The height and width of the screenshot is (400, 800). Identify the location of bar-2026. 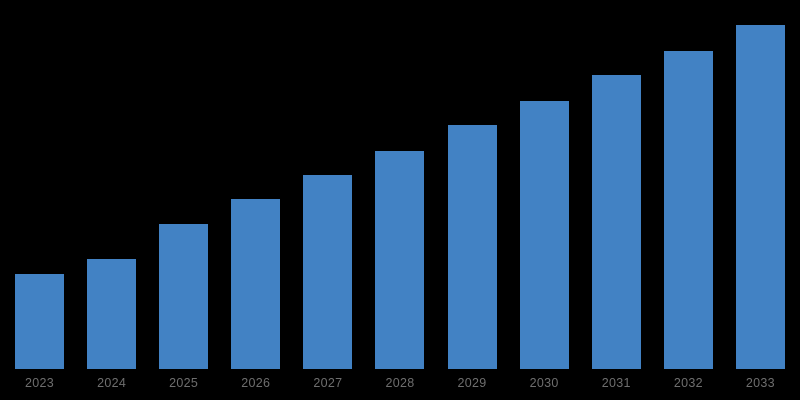
(256, 284).